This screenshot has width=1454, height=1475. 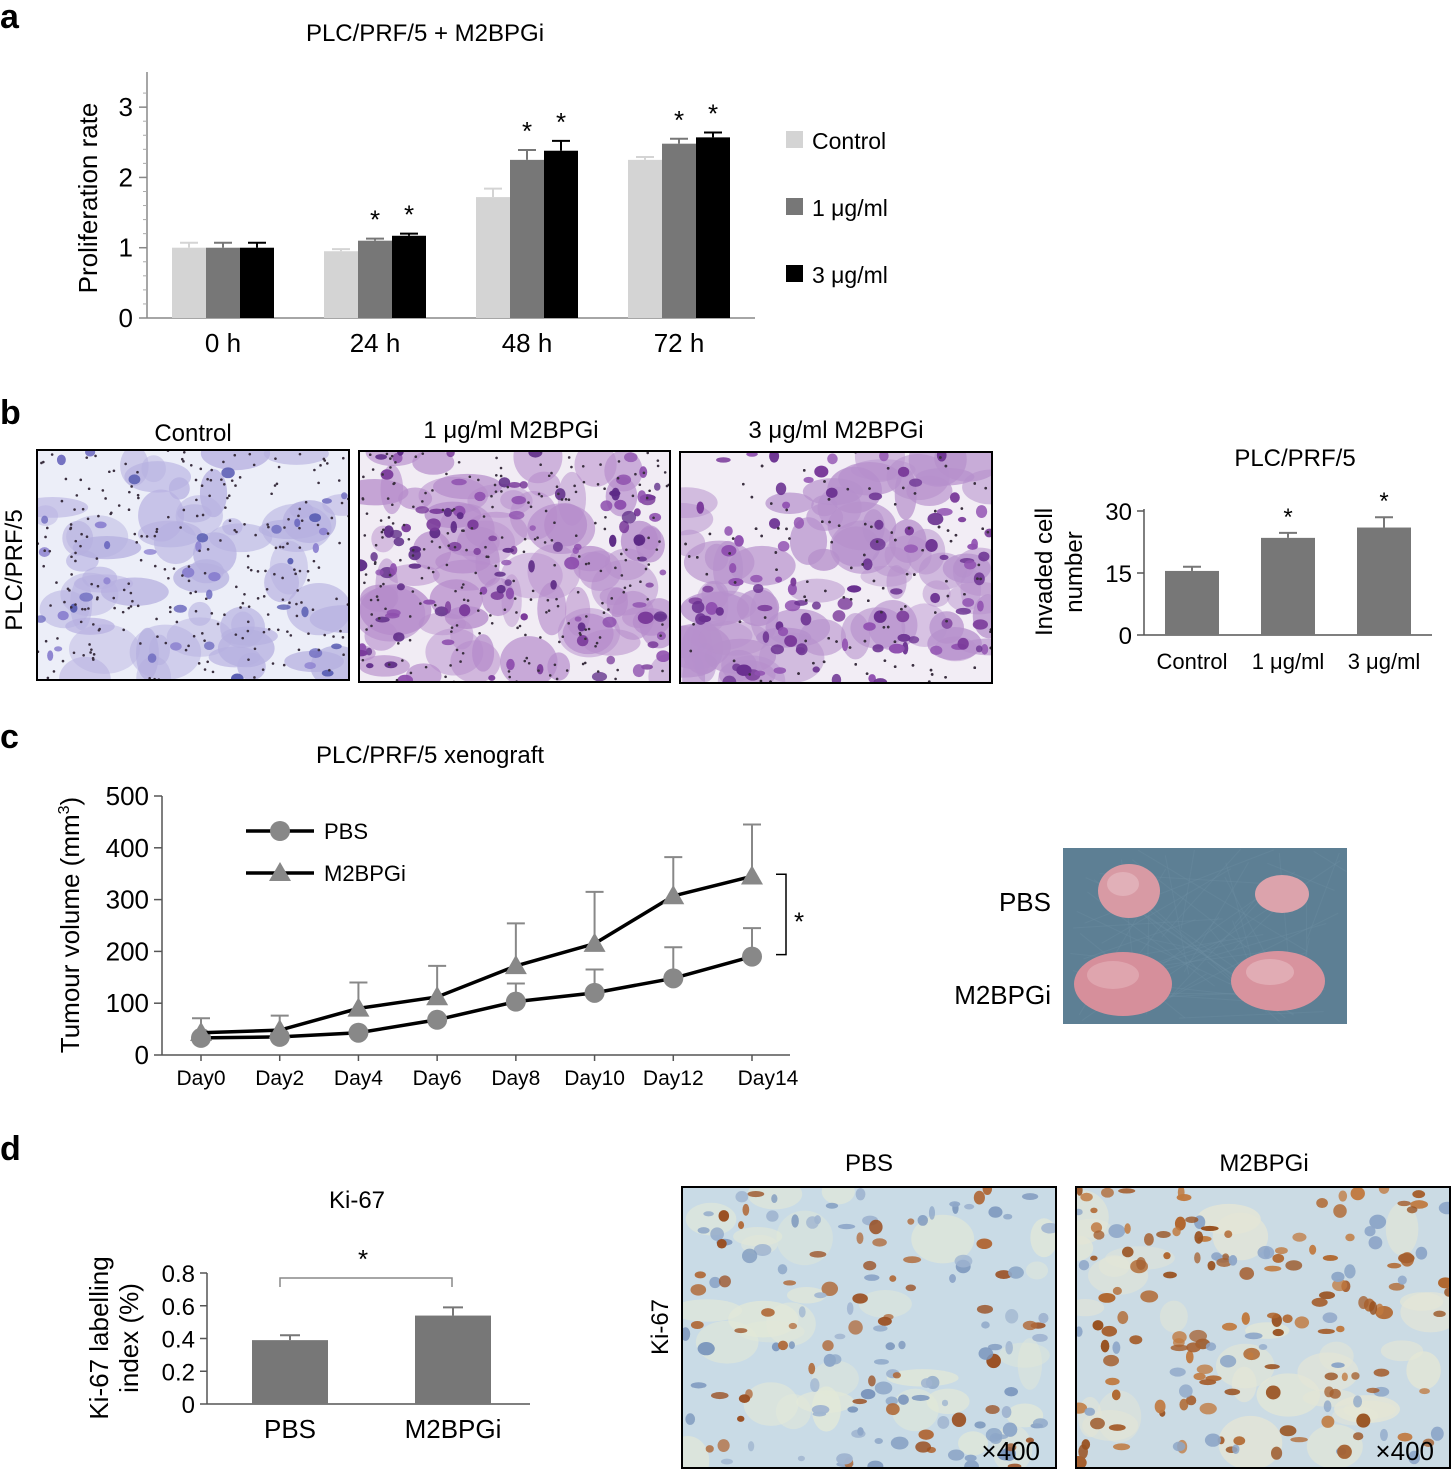 What do you see at coordinates (280, 831) in the screenshot?
I see `legend-marker-pbs` at bounding box center [280, 831].